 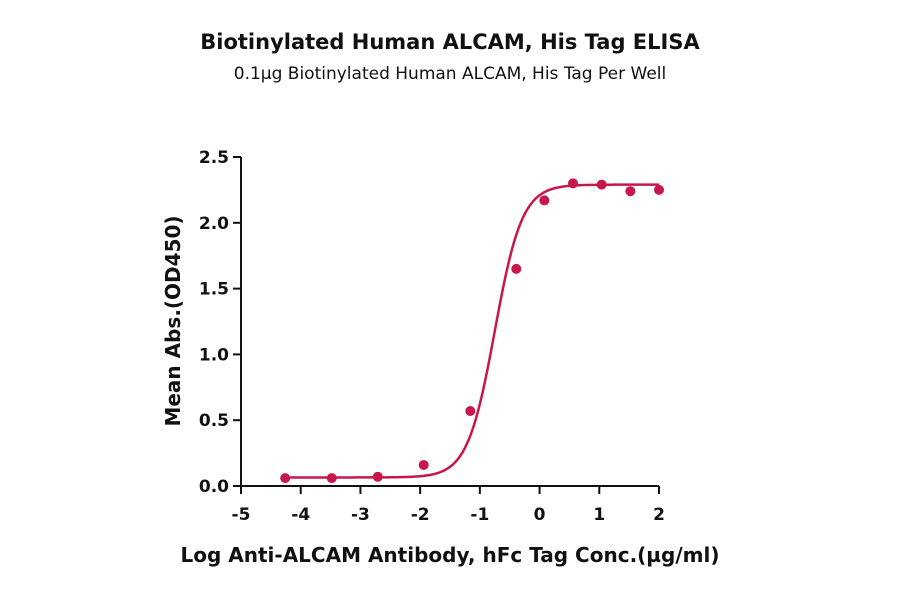 What do you see at coordinates (173, 320) in the screenshot?
I see `y-axis-title: Mean Abs.(OD450)` at bounding box center [173, 320].